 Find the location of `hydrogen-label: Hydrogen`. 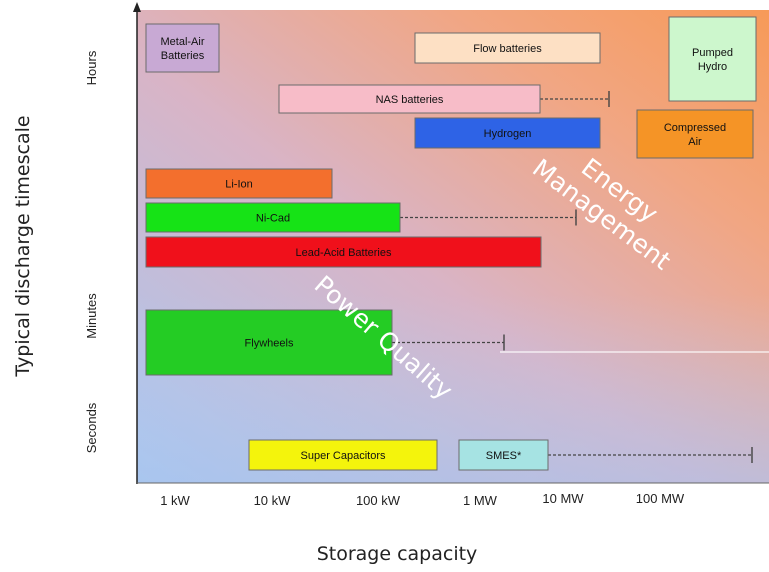

hydrogen-label: Hydrogen is located at coordinates (508, 134).